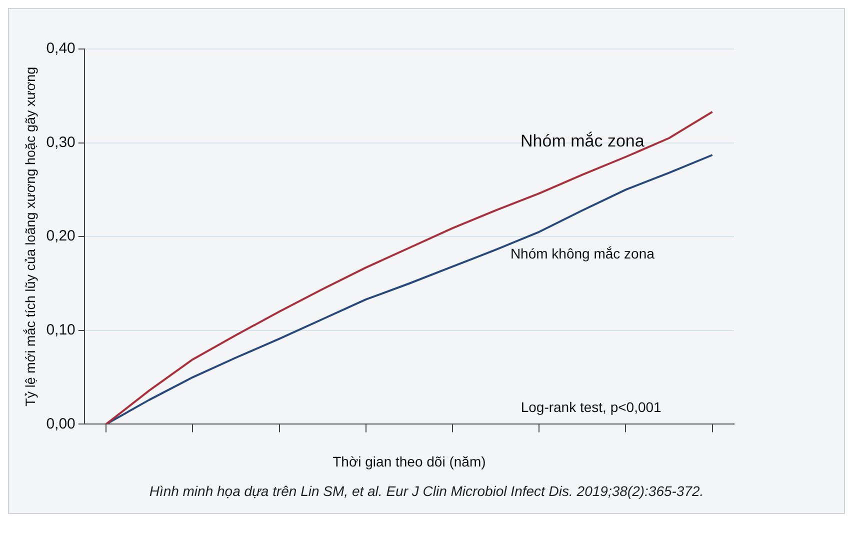  I want to click on y-axis-title: Tỷ lệ mới mắc tích lũy của loãng xương hoặc gãy xương, so click(30, 236).